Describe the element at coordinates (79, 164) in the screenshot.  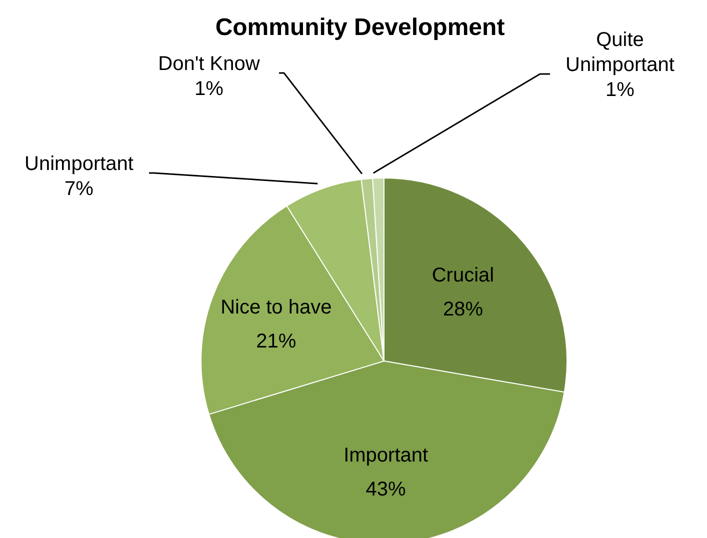
I see `slice-label: Unimportant` at that location.